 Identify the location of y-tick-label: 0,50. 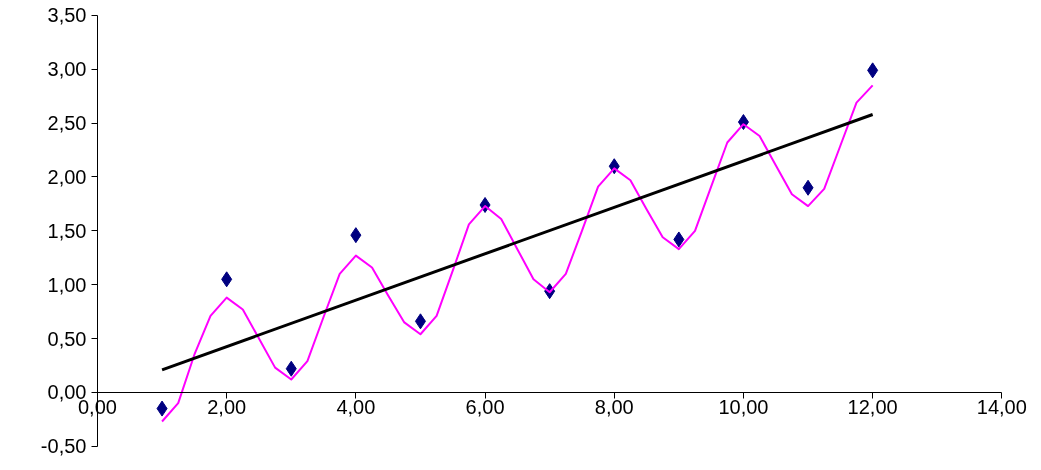
(67, 338).